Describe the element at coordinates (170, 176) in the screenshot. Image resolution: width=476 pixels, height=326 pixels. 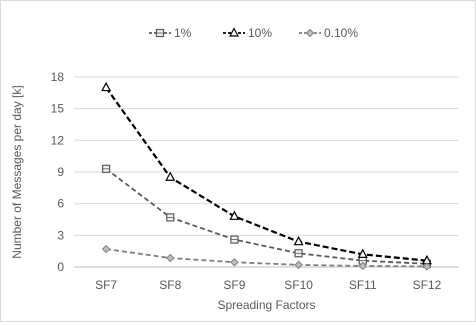
I see `series-2-point-sf8` at that location.